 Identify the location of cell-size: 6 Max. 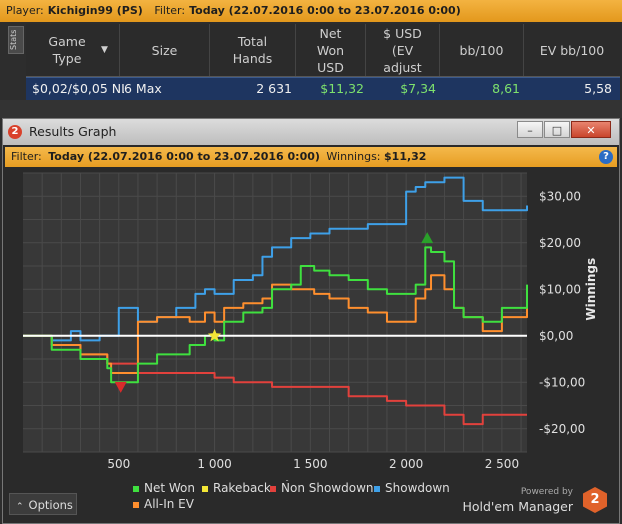
(143, 88).